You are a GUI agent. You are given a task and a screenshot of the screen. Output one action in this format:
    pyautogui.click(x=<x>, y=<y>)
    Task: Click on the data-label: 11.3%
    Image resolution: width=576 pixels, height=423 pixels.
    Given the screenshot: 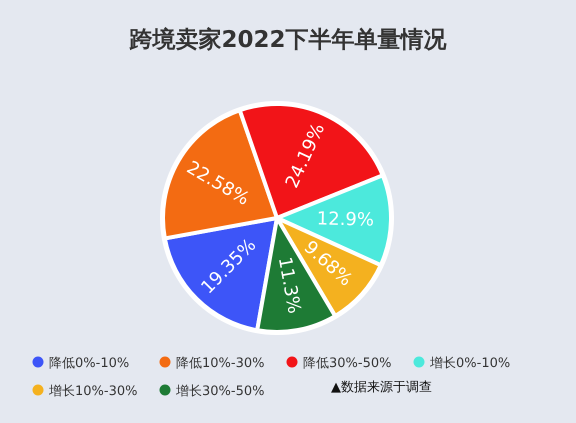 What is the action you would take?
    pyautogui.click(x=289, y=285)
    